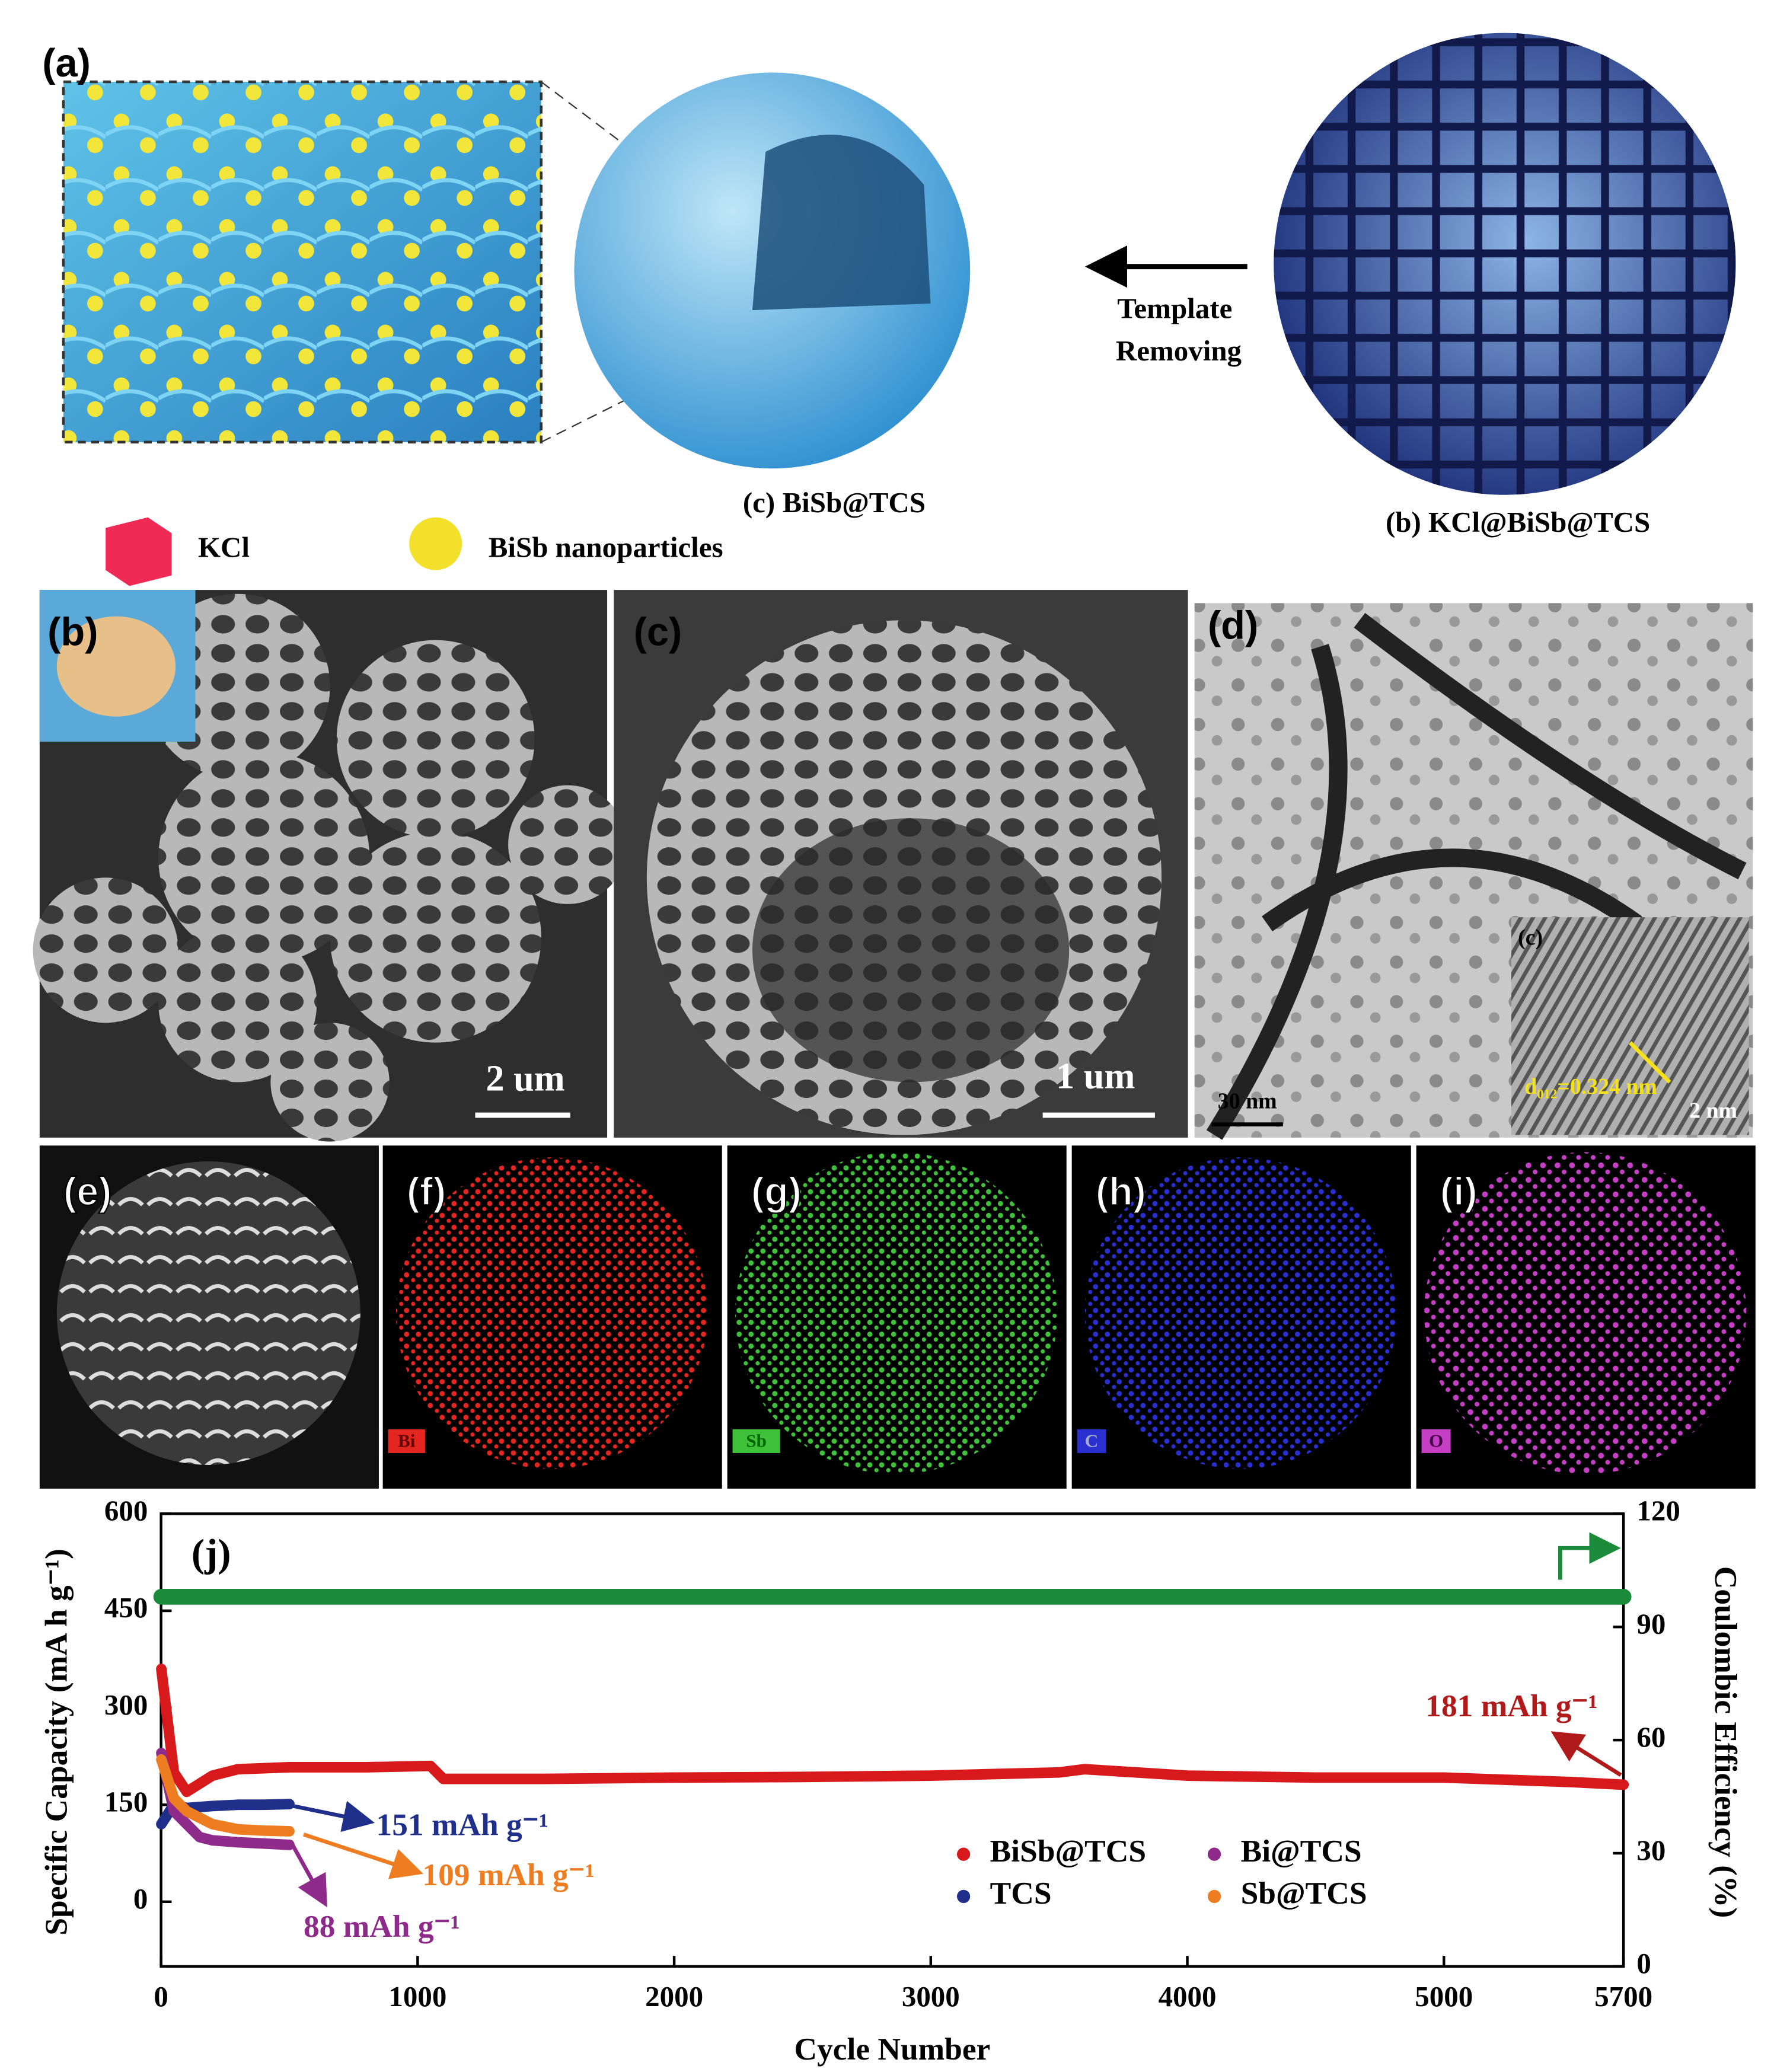  What do you see at coordinates (126, 1511) in the screenshot?
I see `y-tick-label: 600` at bounding box center [126, 1511].